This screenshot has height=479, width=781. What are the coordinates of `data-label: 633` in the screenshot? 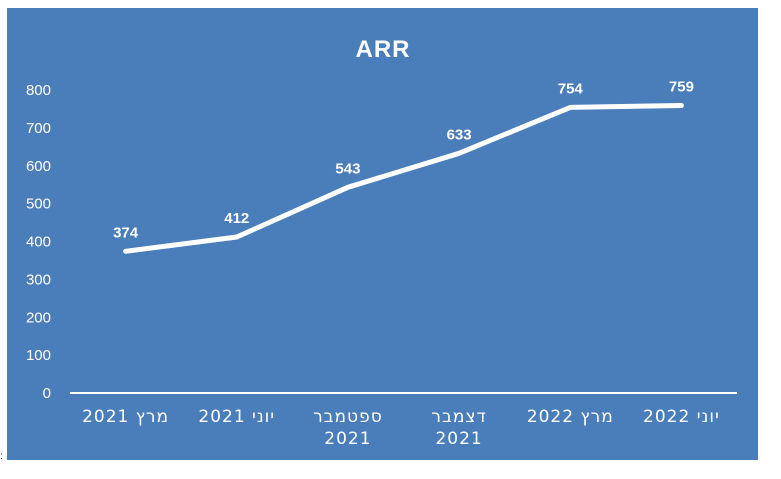 It's located at (459, 134).